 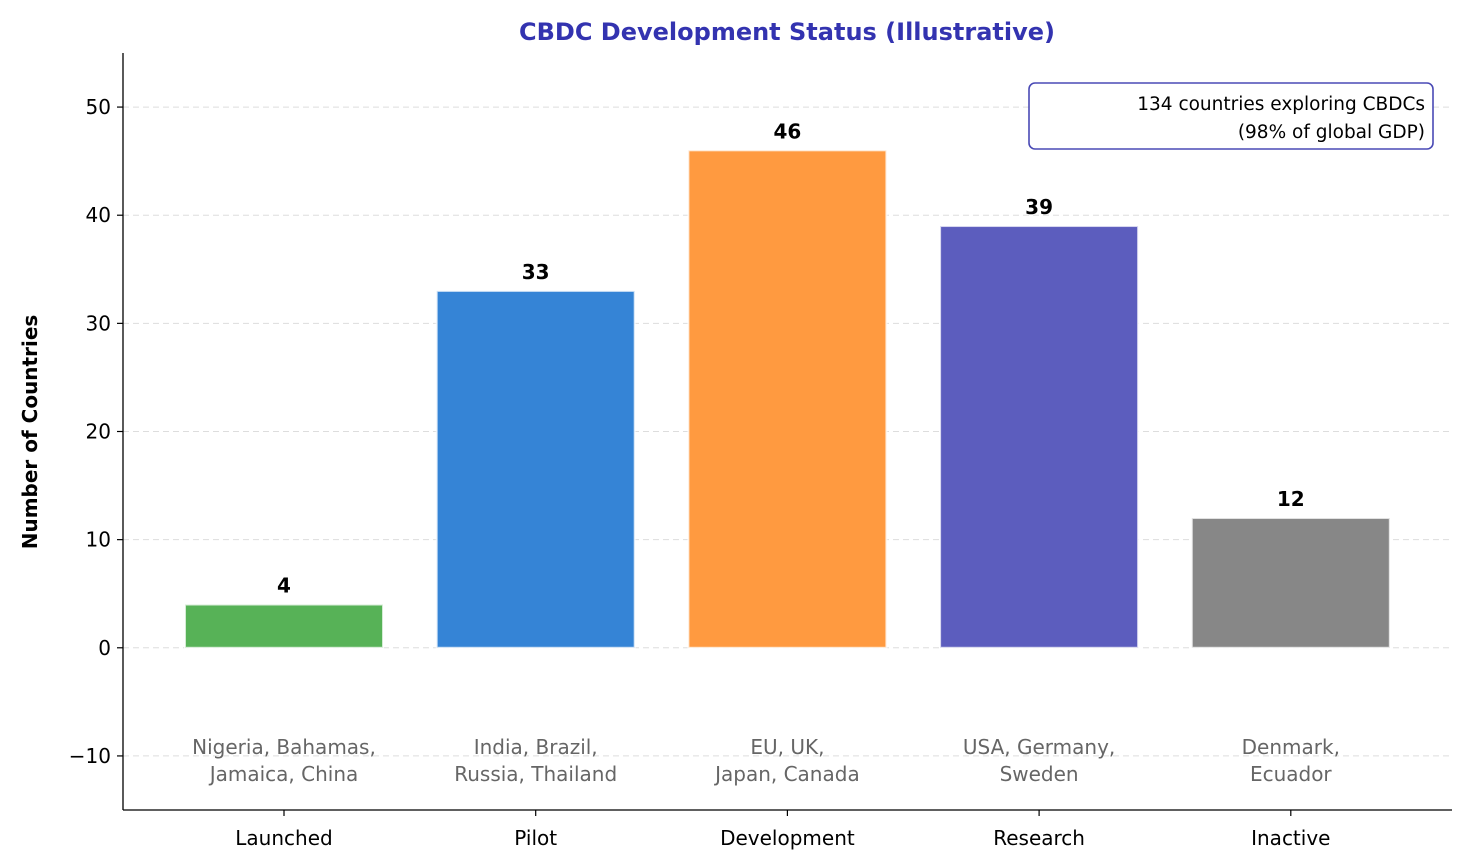 What do you see at coordinates (1281, 104) in the screenshot?
I see `annotation-line-1: 134 countries exploring CBDCs` at bounding box center [1281, 104].